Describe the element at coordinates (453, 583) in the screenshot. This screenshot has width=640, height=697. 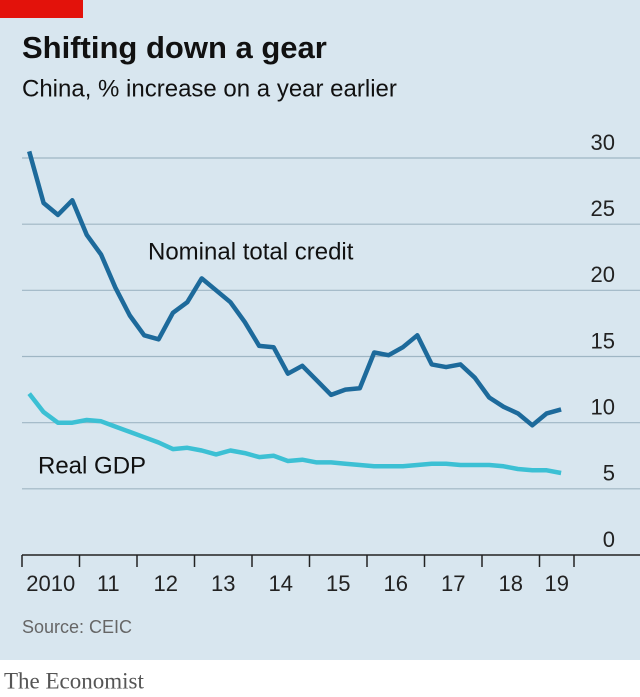
I see `x-tick-label: 17` at that location.